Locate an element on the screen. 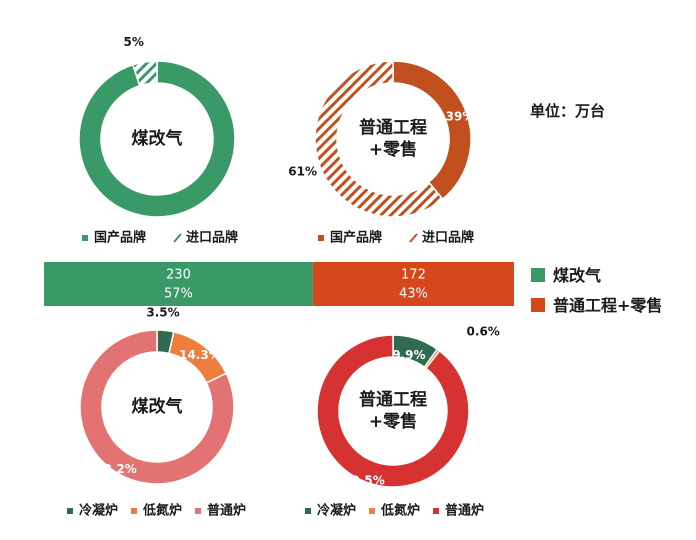 This screenshot has width=696, height=540. slice-data-label: 61% is located at coordinates (302, 172).